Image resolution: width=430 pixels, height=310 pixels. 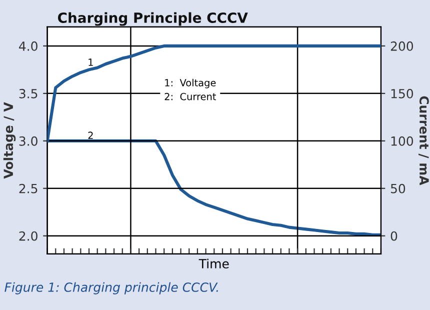 What do you see at coordinates (9, 140) in the screenshot?
I see `y-axis-title: Voltage / V` at bounding box center [9, 140].